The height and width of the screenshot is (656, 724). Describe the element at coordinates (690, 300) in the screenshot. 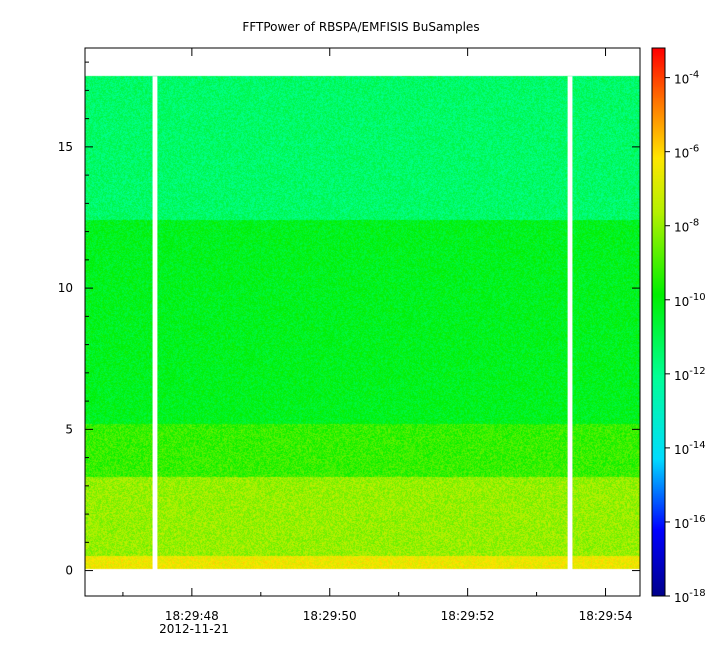

I see `colorbar-tick-label-4: 10⁻¹⁰` at that location.